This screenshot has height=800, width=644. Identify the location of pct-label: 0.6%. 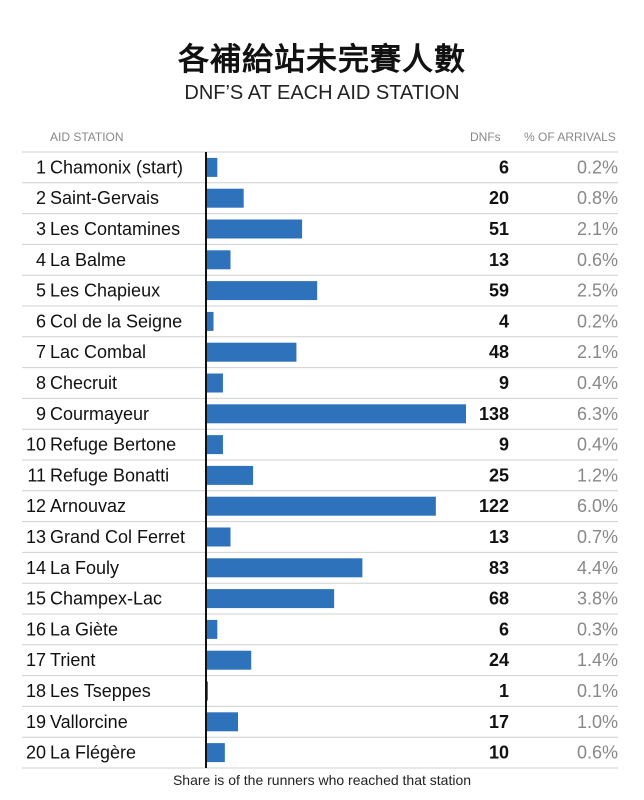
(597, 260).